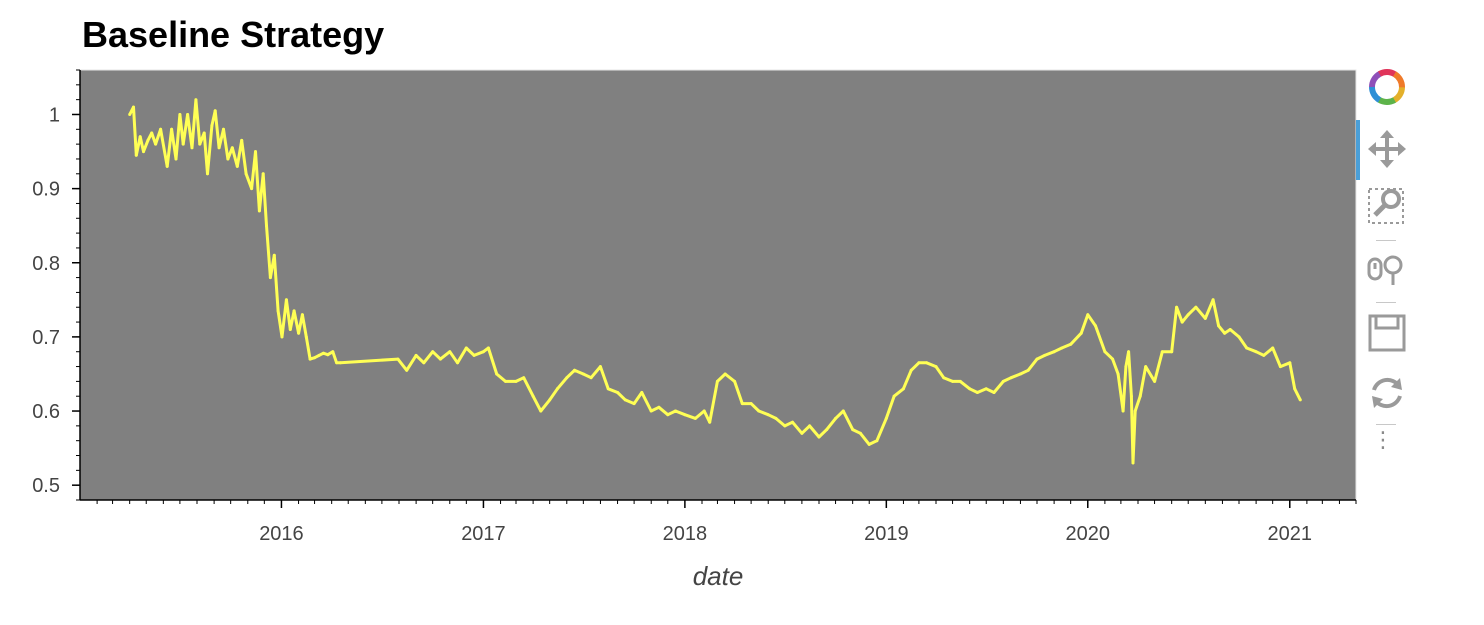 This screenshot has width=1484, height=625. I want to click on save-icon, so click(1387, 333).